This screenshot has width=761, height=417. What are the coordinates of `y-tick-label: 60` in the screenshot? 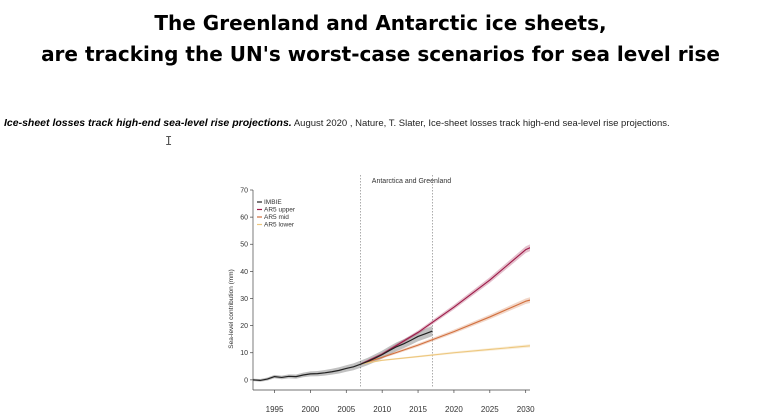 It's located at (244, 218).